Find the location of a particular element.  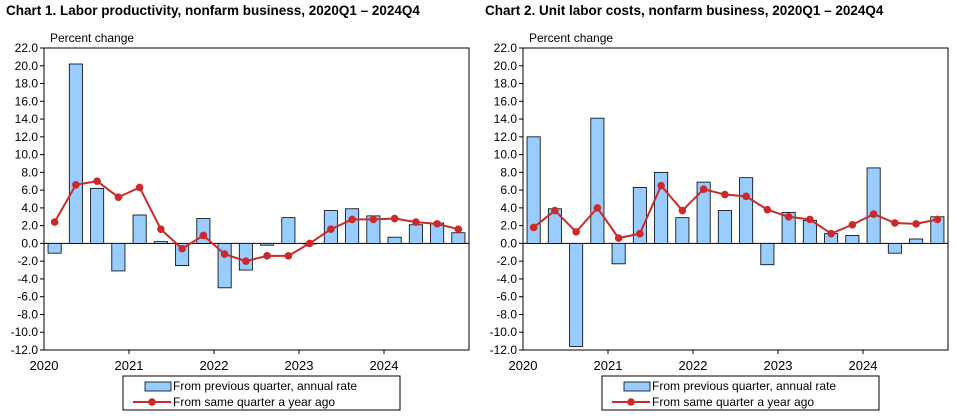

y-tick-label: 0.0 is located at coordinates (29, 243).